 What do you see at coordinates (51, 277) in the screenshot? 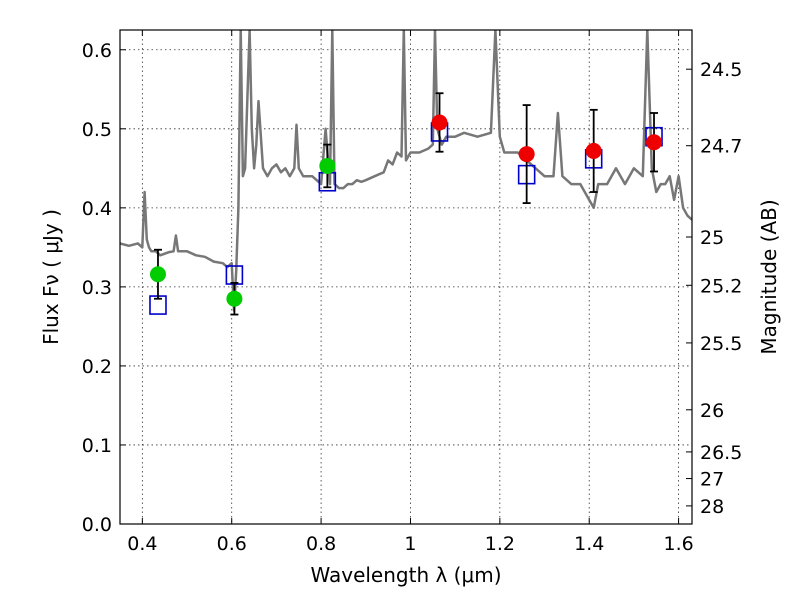
I see `y-axis-label: Flux Fν ( μJy )` at bounding box center [51, 277].